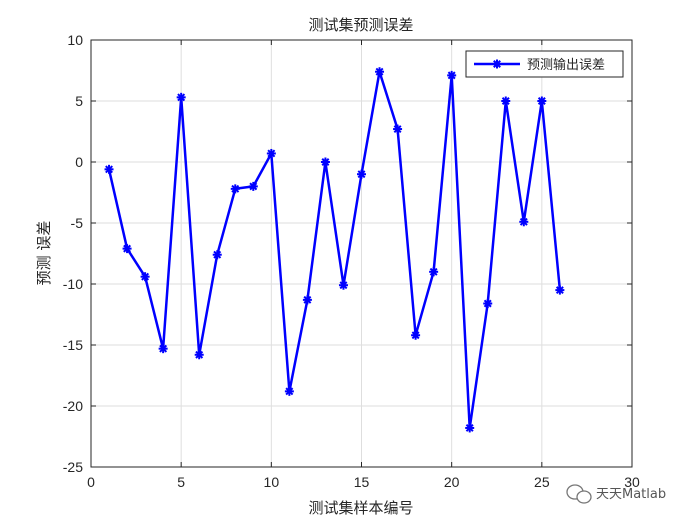 This screenshot has width=700, height=525. Describe the element at coordinates (44, 253) in the screenshot. I see `y-axis-label: 预测 误差` at that location.